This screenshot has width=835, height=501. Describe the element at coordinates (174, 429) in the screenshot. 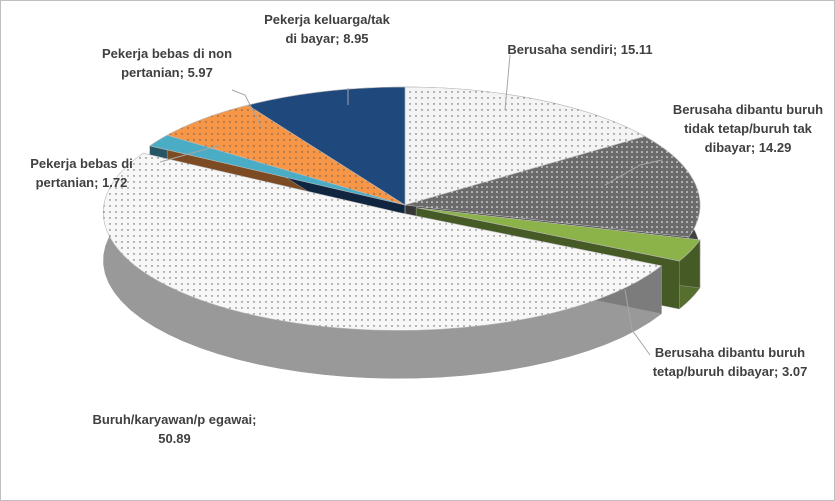

I see `data-label: Buruh/karyawan/p egawai; 50.89` at that location.